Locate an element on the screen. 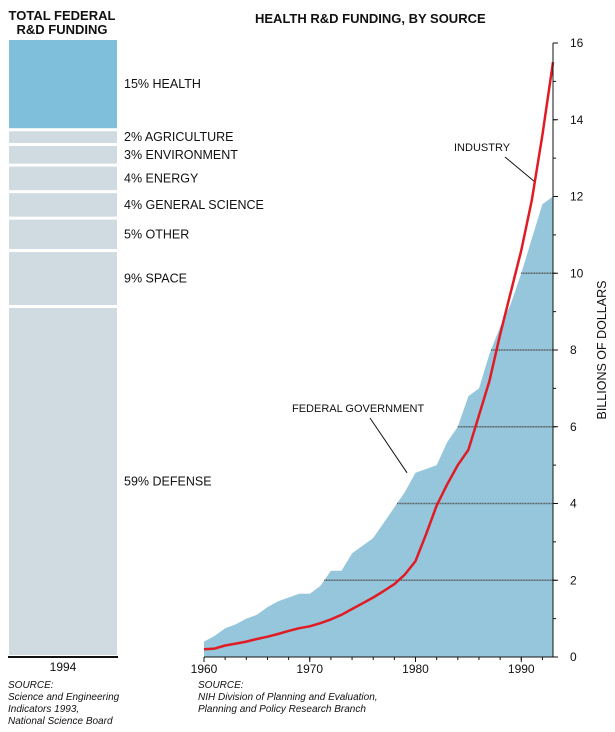 The width and height of the screenshot is (615, 732). federal-leader-line is located at coordinates (388, 445).